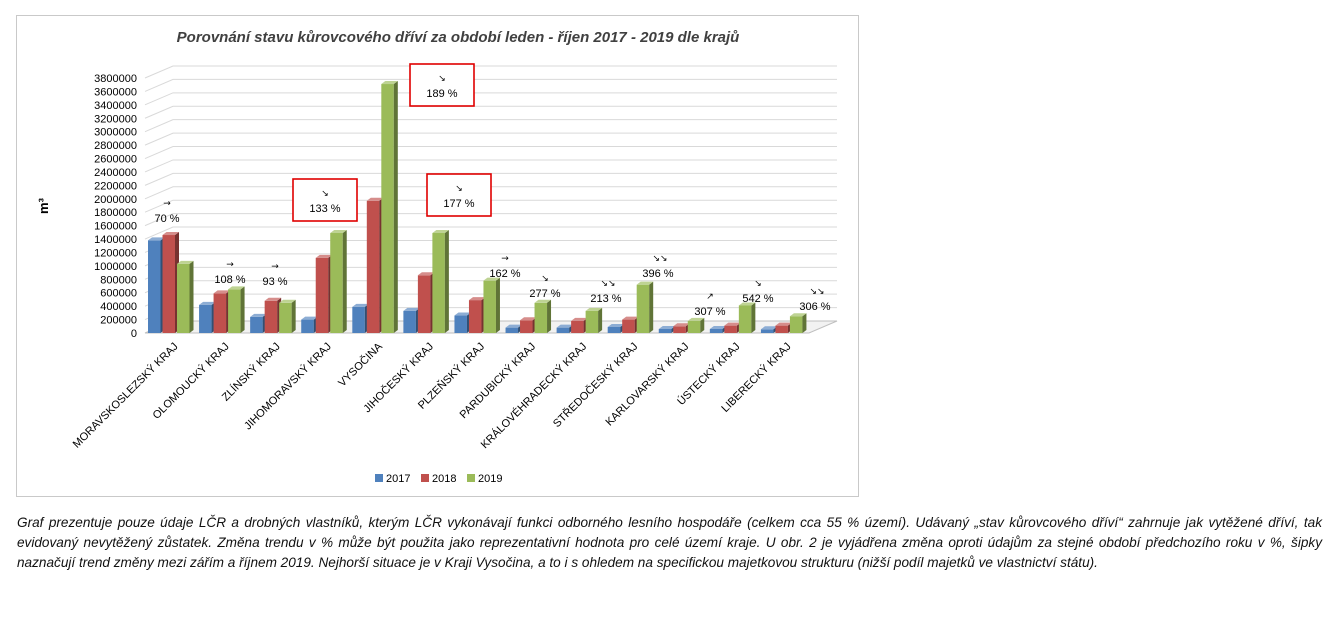 The height and width of the screenshot is (617, 1334). I want to click on legend-item: 2017, so click(392, 479).